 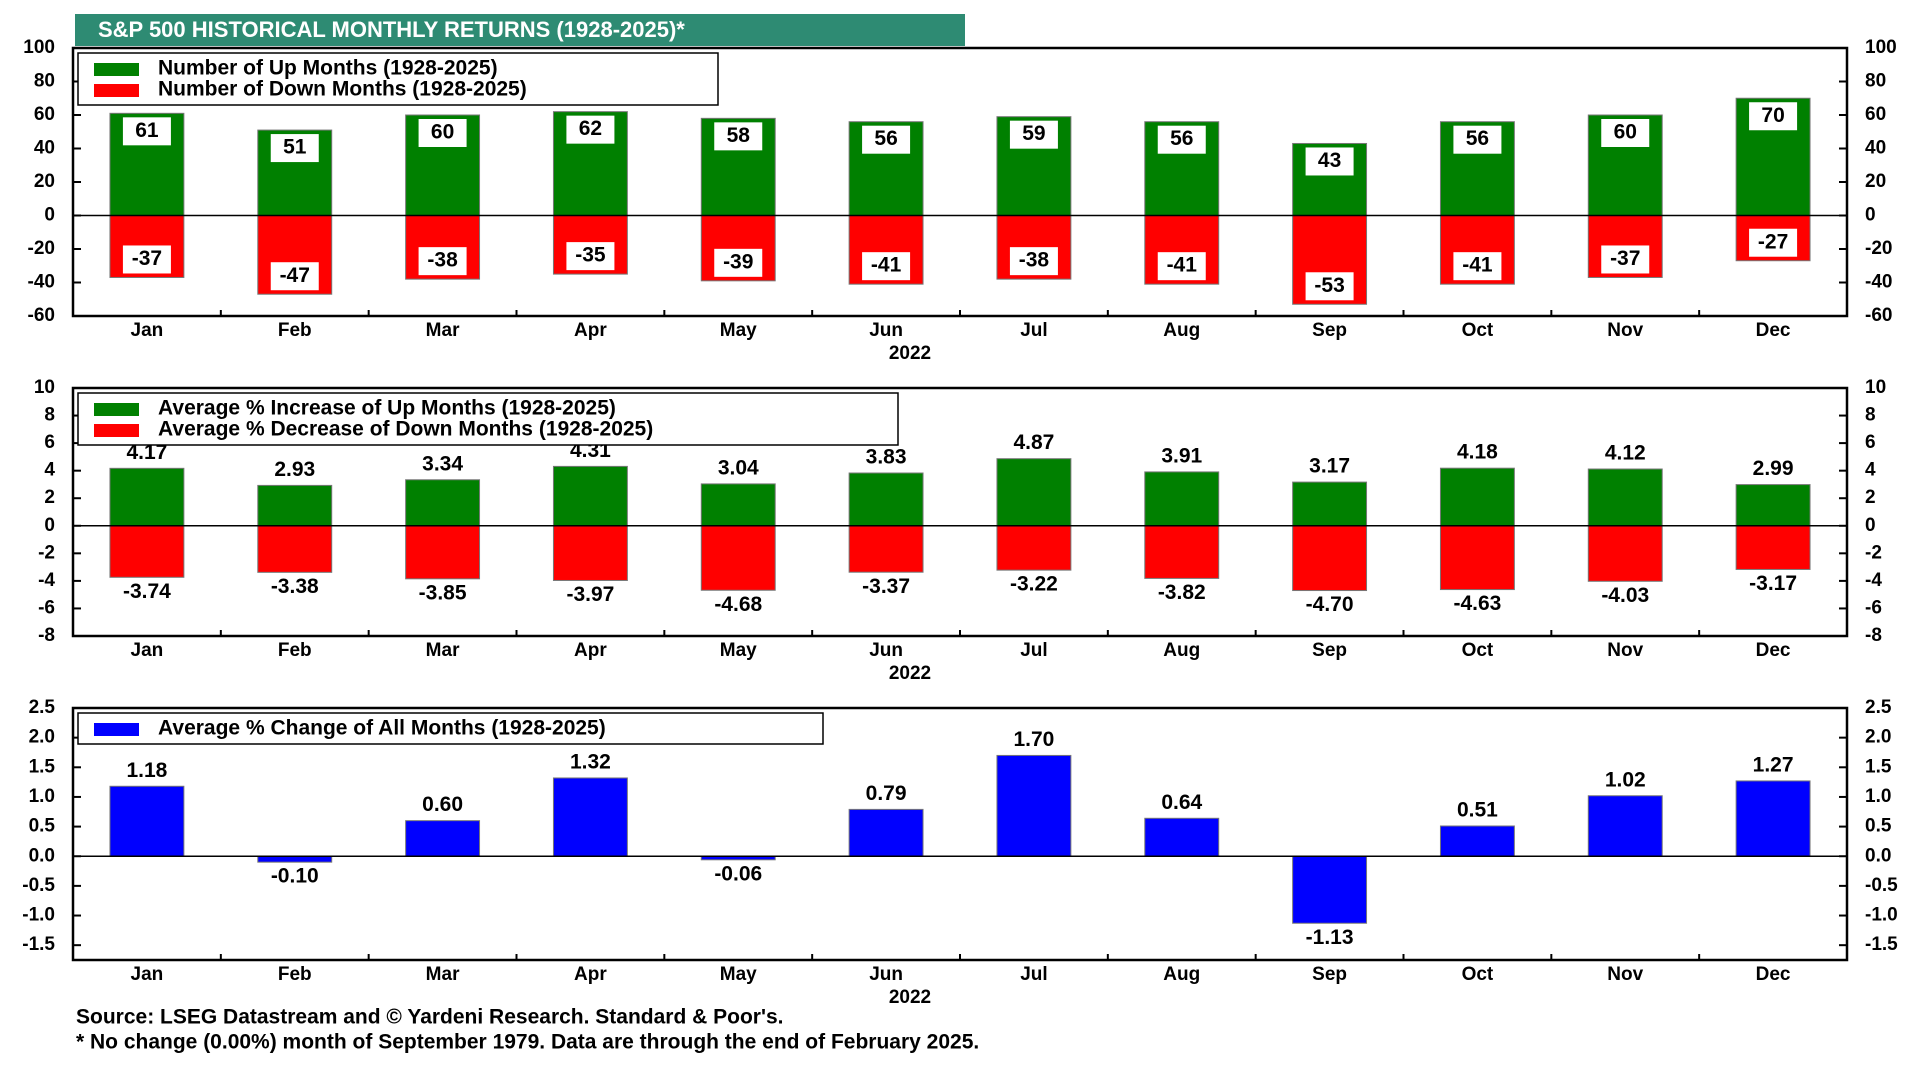 I want to click on y2-tick-label: -20, so click(x=1878, y=248).